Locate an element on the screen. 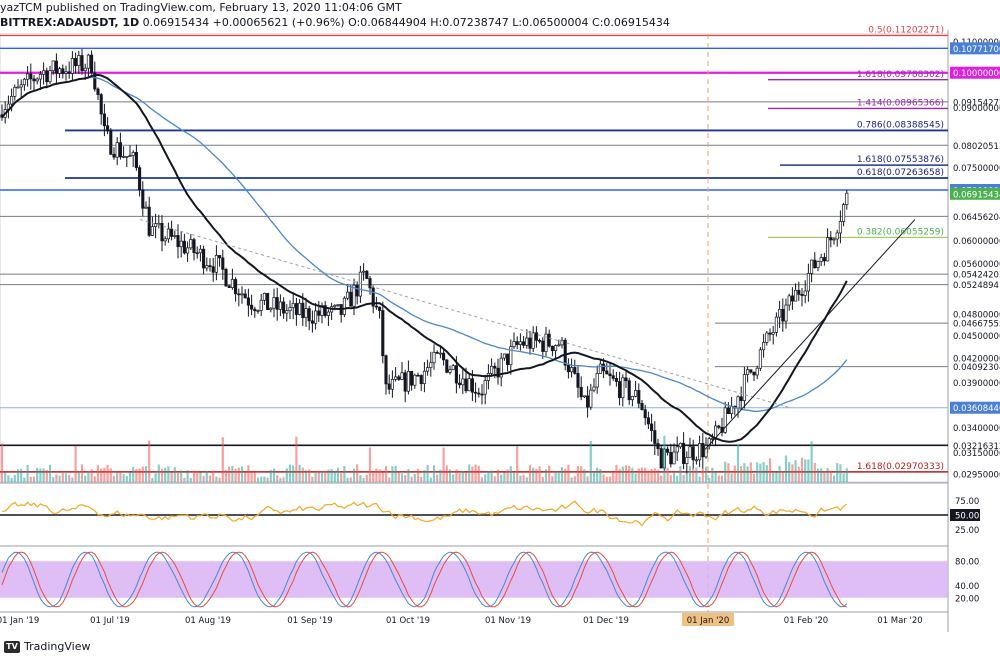 Image resolution: width=1000 pixels, height=660 pixels. fib-label: 1.618(0.02970333) is located at coordinates (900, 467).